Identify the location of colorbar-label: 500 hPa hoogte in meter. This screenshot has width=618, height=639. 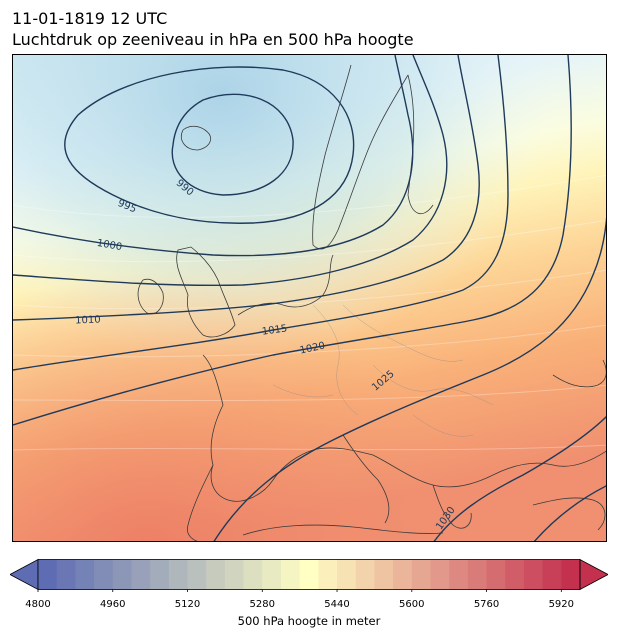
(309, 621).